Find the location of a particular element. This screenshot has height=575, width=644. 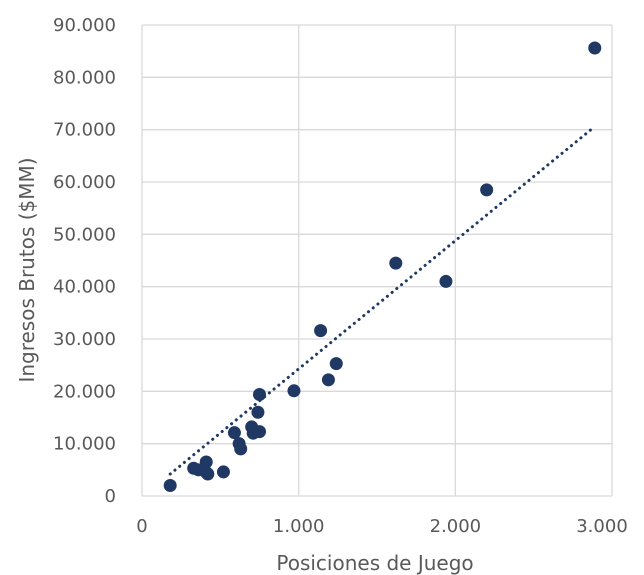

y-tick-label: 30.000 is located at coordinates (84, 339).